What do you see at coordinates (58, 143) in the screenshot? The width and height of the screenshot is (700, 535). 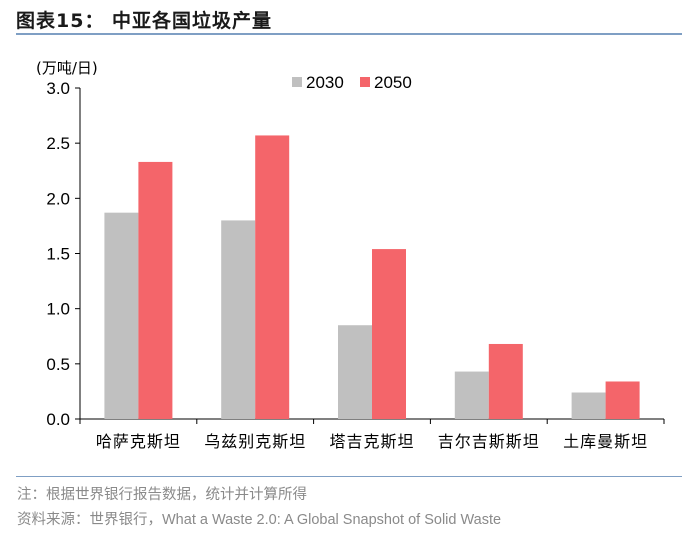 I see `y-tick-label: 2.5` at bounding box center [58, 143].